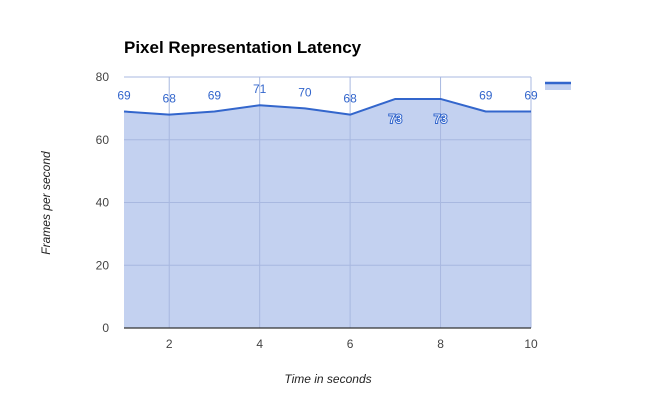 This screenshot has width=655, height=405. Describe the element at coordinates (103, 265) in the screenshot. I see `y-tick-label: 20` at that location.